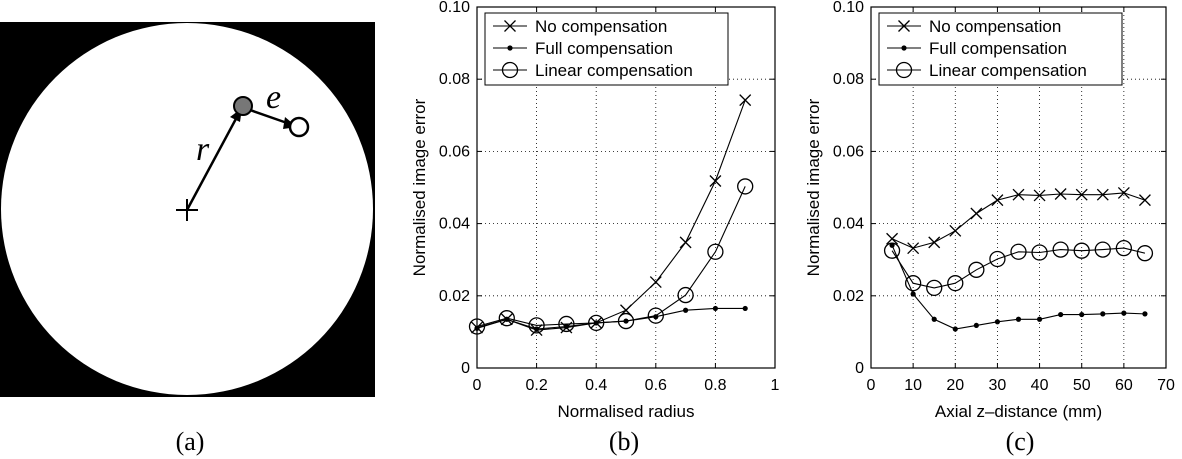 The height and width of the screenshot is (459, 1182). I want to click on x-tick-label: 10, so click(913, 385).